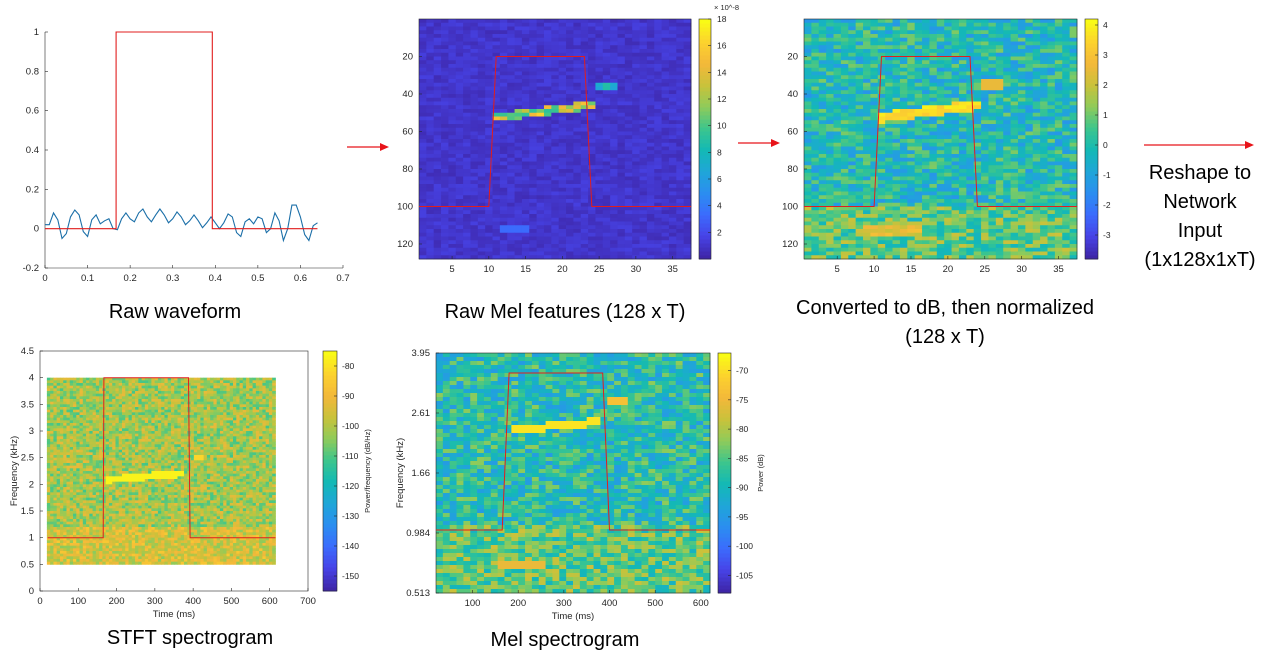  I want to click on x-tick-label: 0.3, so click(172, 278).